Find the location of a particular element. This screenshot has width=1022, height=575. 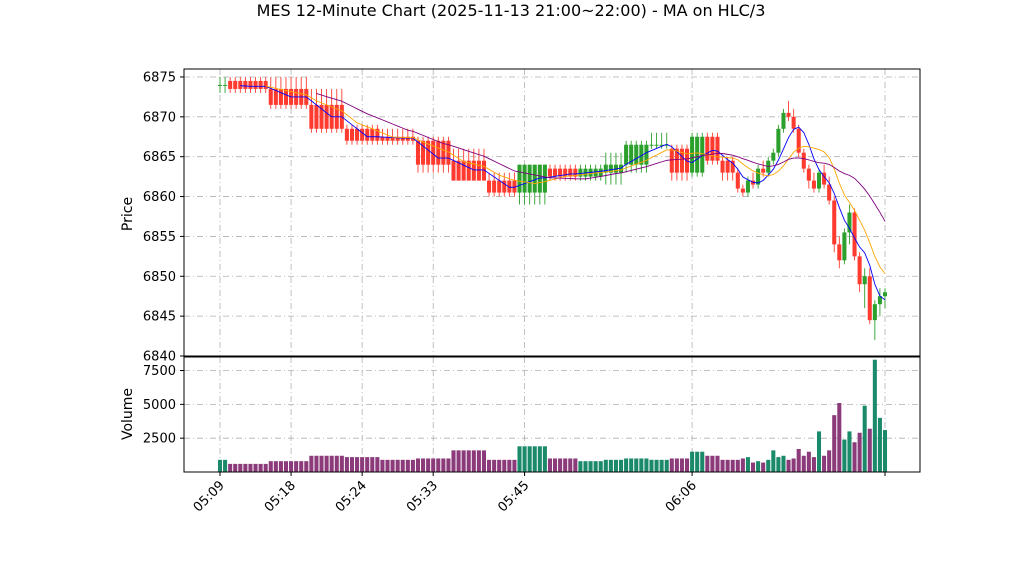

x-tick-label: 05:45 is located at coordinates (513, 496).